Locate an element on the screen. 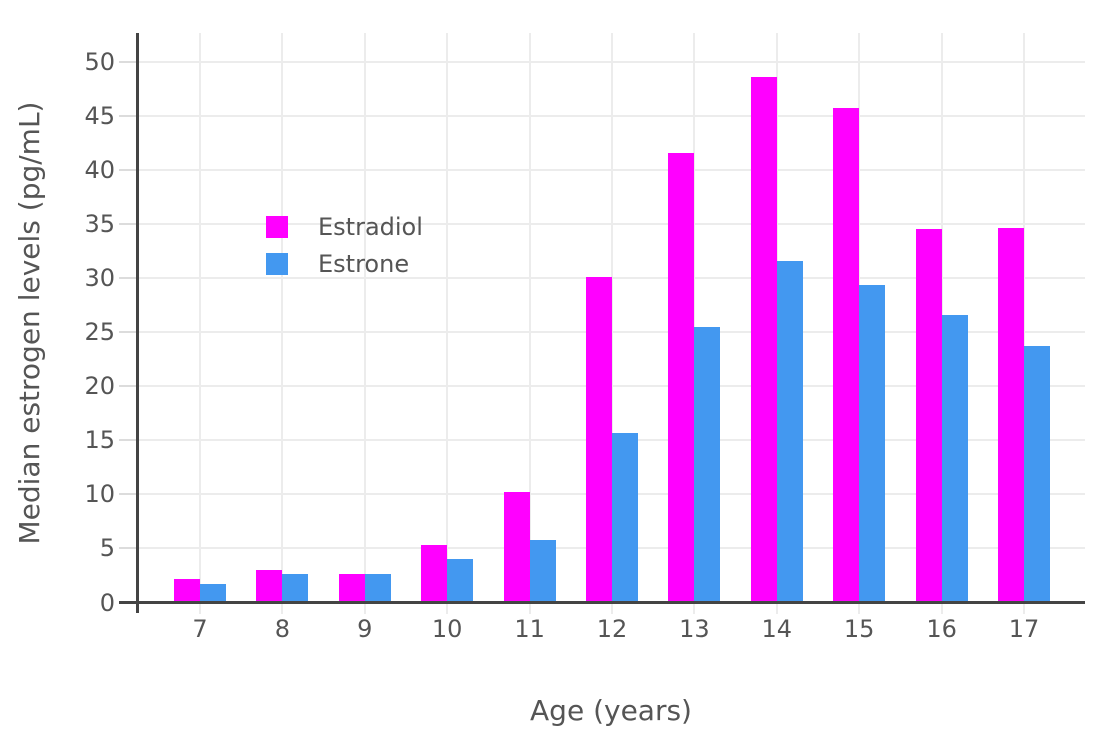 Image resolution: width=1112 pixels, height=748 pixels. x-tick-label-7: 7 is located at coordinates (200, 629).